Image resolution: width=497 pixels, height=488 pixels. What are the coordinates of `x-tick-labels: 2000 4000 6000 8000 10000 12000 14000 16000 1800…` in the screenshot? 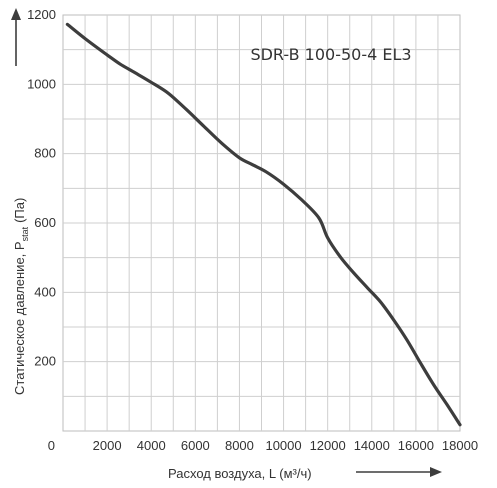 It's located at (285, 445).